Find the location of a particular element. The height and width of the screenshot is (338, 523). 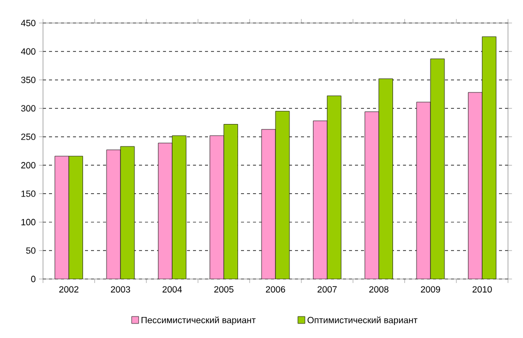

legend-label: Оптимистический вариант is located at coordinates (363, 321).